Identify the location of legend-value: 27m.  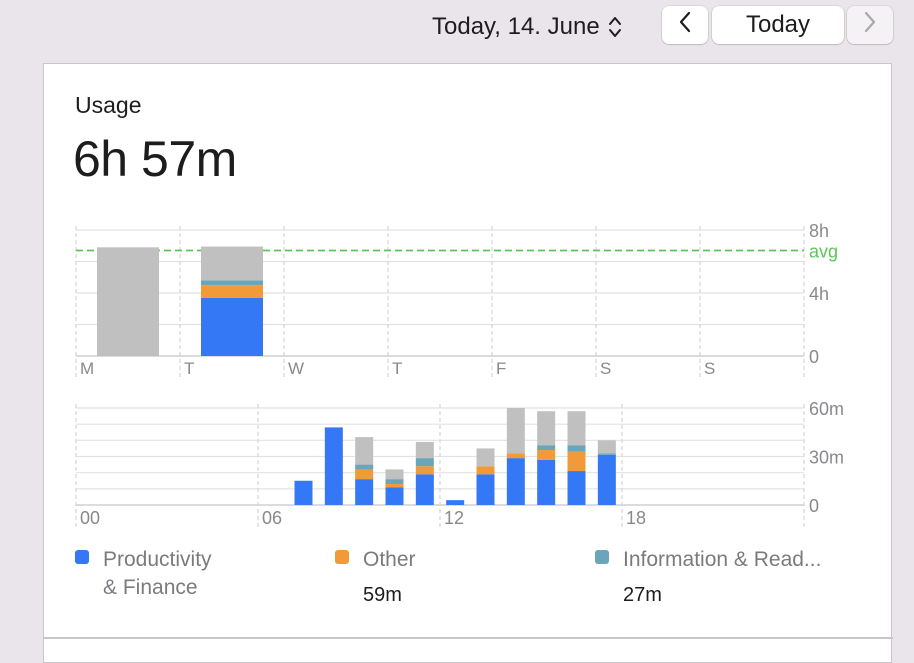
(642, 595).